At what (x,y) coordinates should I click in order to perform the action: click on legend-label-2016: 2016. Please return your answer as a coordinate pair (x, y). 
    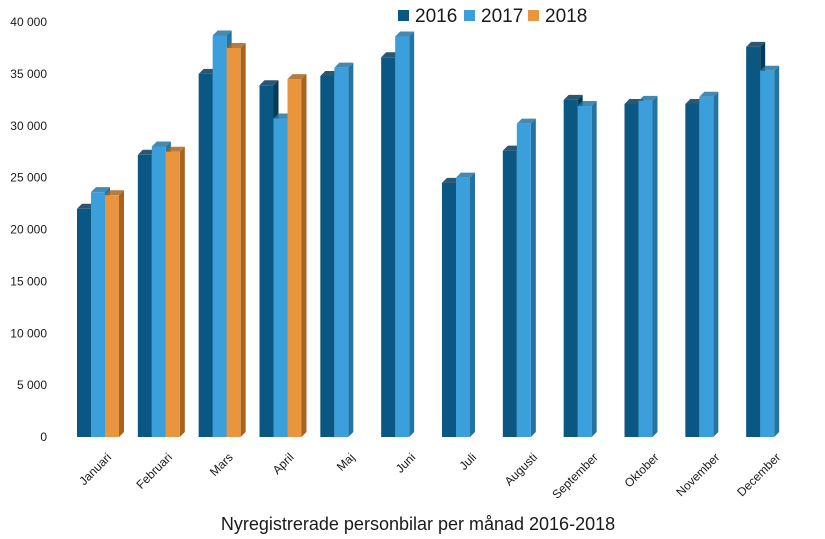
    Looking at the image, I should click on (436, 16).